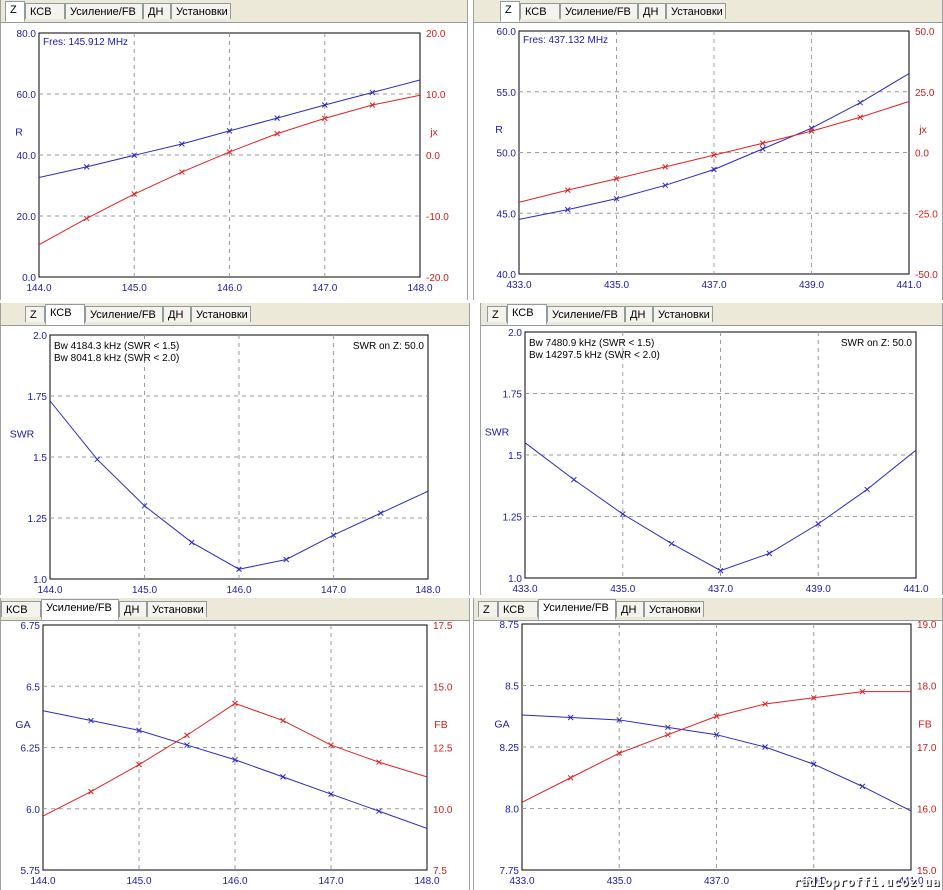  What do you see at coordinates (29, 278) in the screenshot?
I see `y-left-tick-label: 0.0` at bounding box center [29, 278].